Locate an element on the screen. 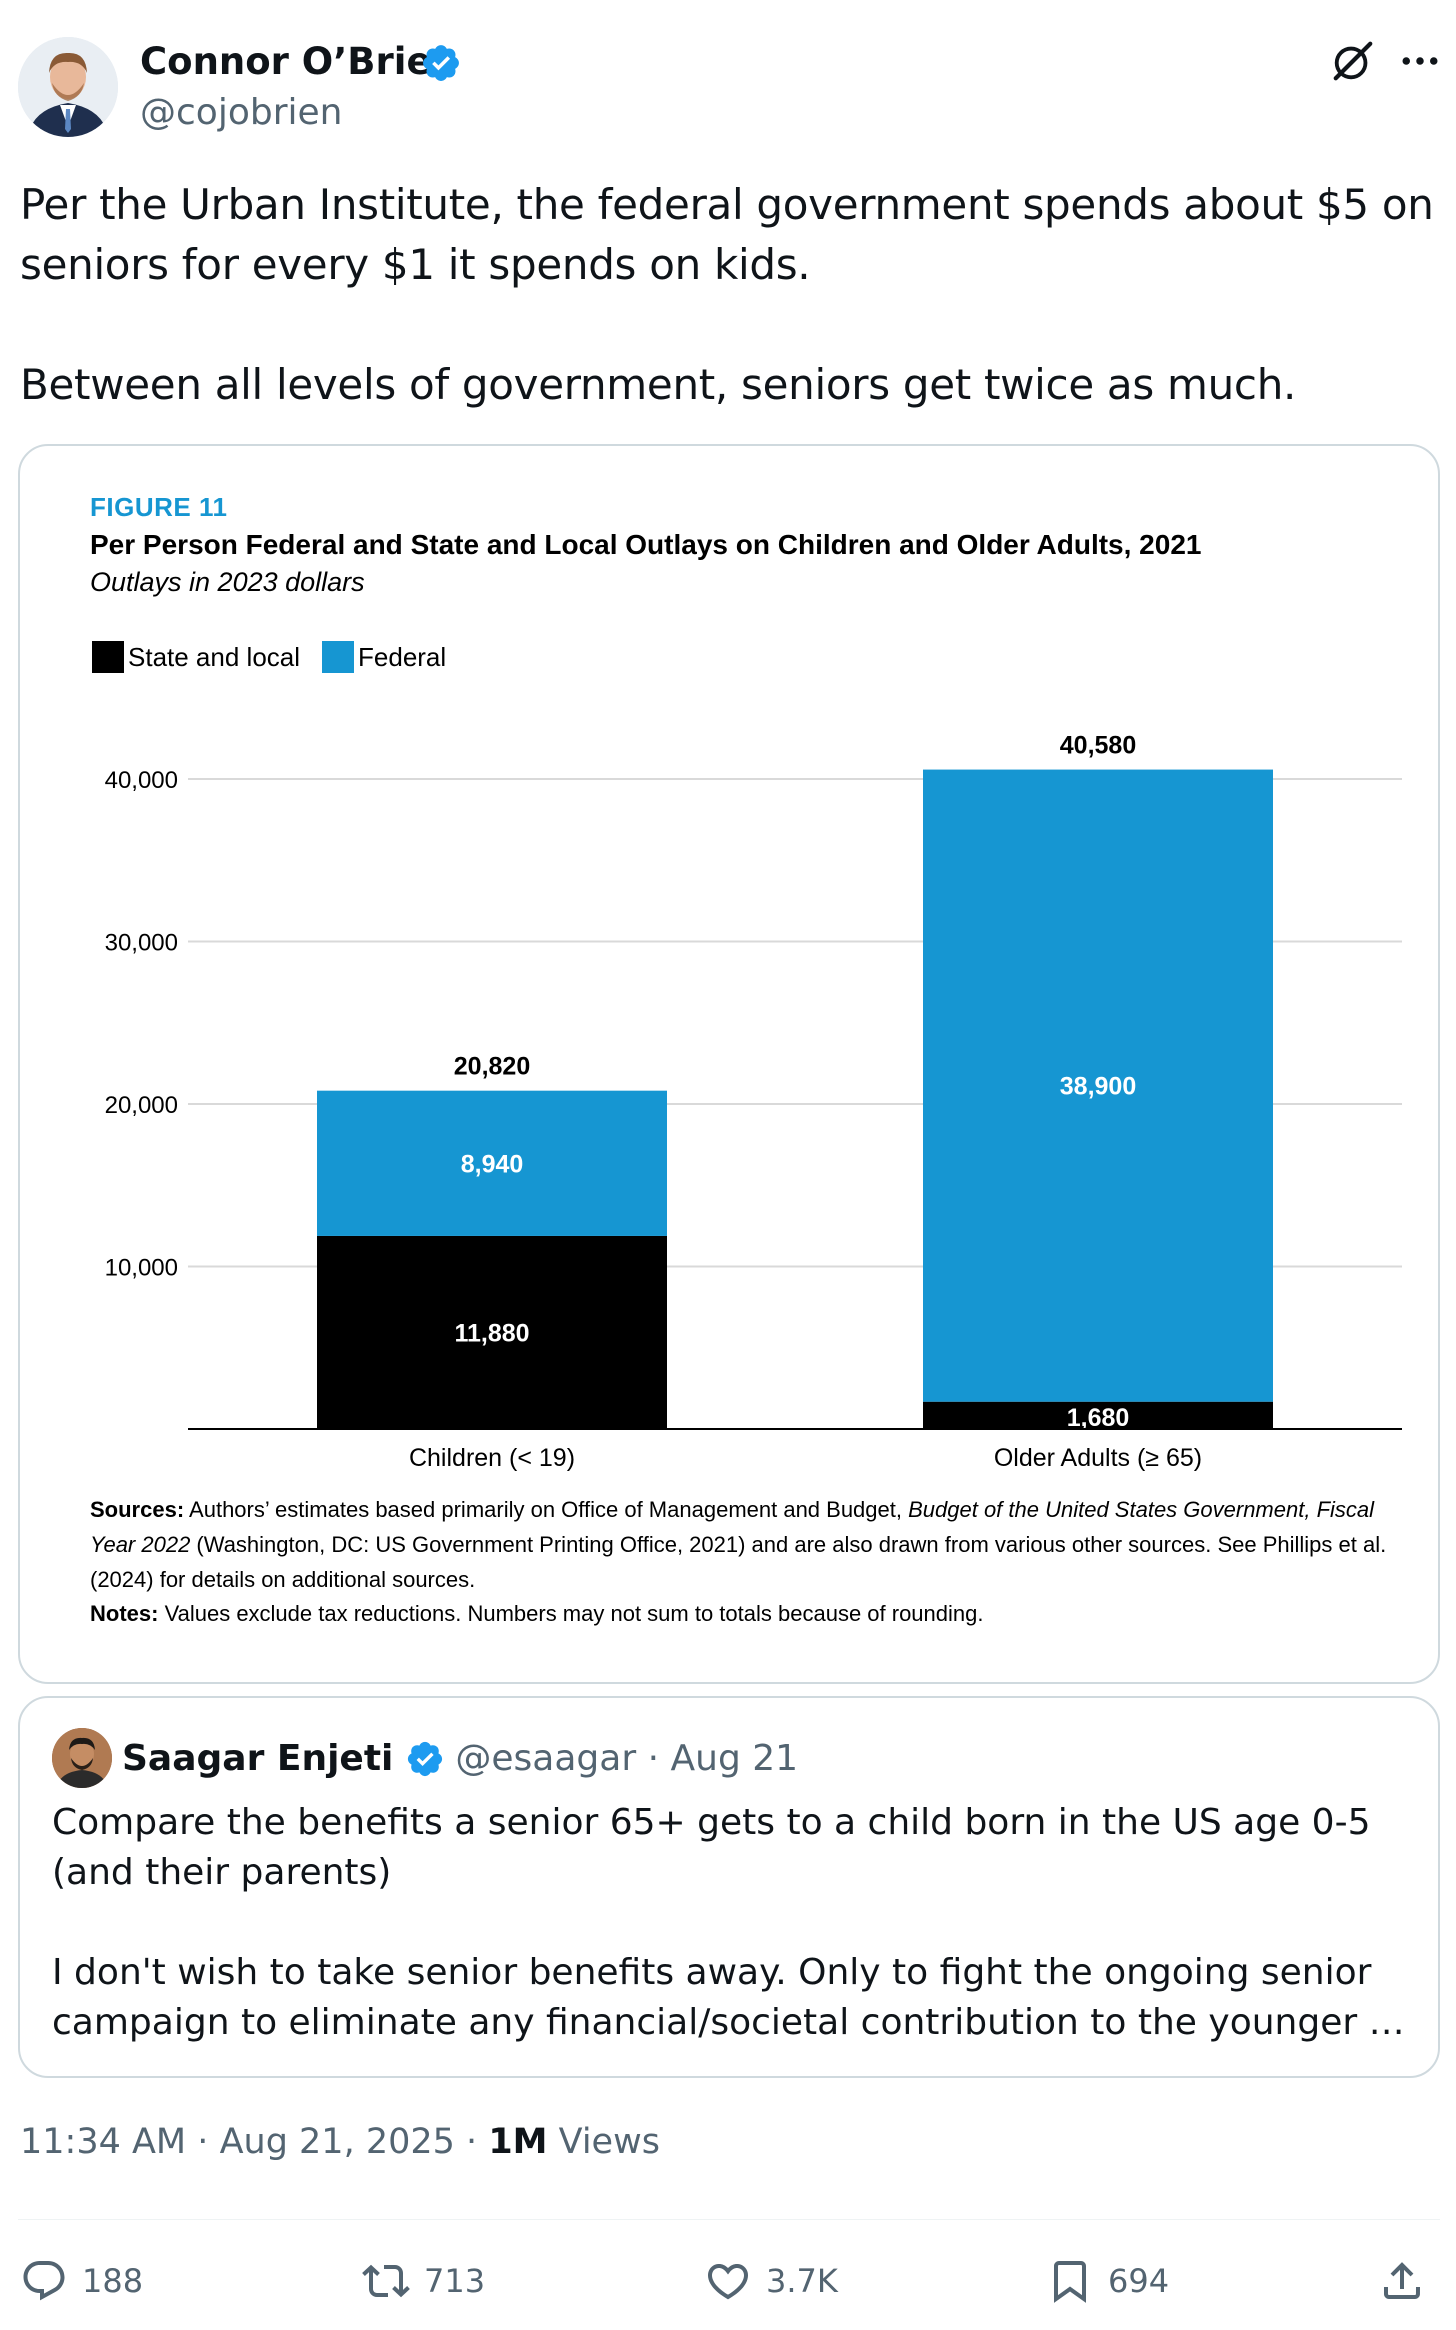 The height and width of the screenshot is (2330, 1456). post-time: 11:34 AM is located at coordinates (103, 2142).